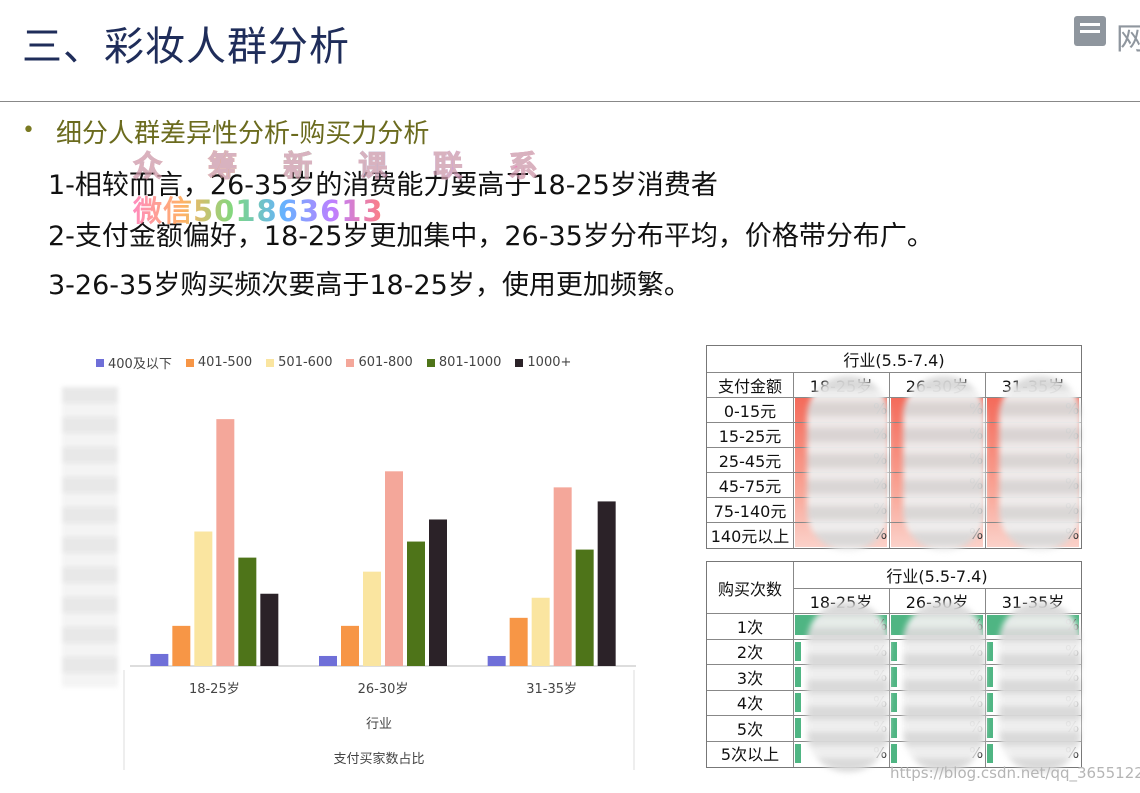 The image size is (1140, 793). What do you see at coordinates (140, 364) in the screenshot?
I see `legend-label: 400及以下` at bounding box center [140, 364].